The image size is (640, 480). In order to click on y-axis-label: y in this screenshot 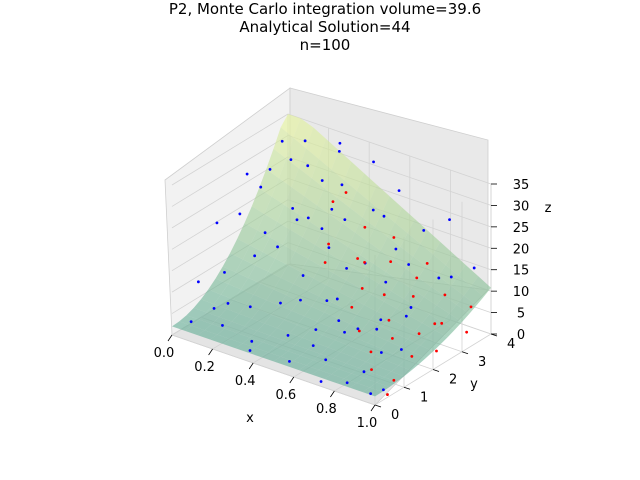, I will do `click(474, 384)`.